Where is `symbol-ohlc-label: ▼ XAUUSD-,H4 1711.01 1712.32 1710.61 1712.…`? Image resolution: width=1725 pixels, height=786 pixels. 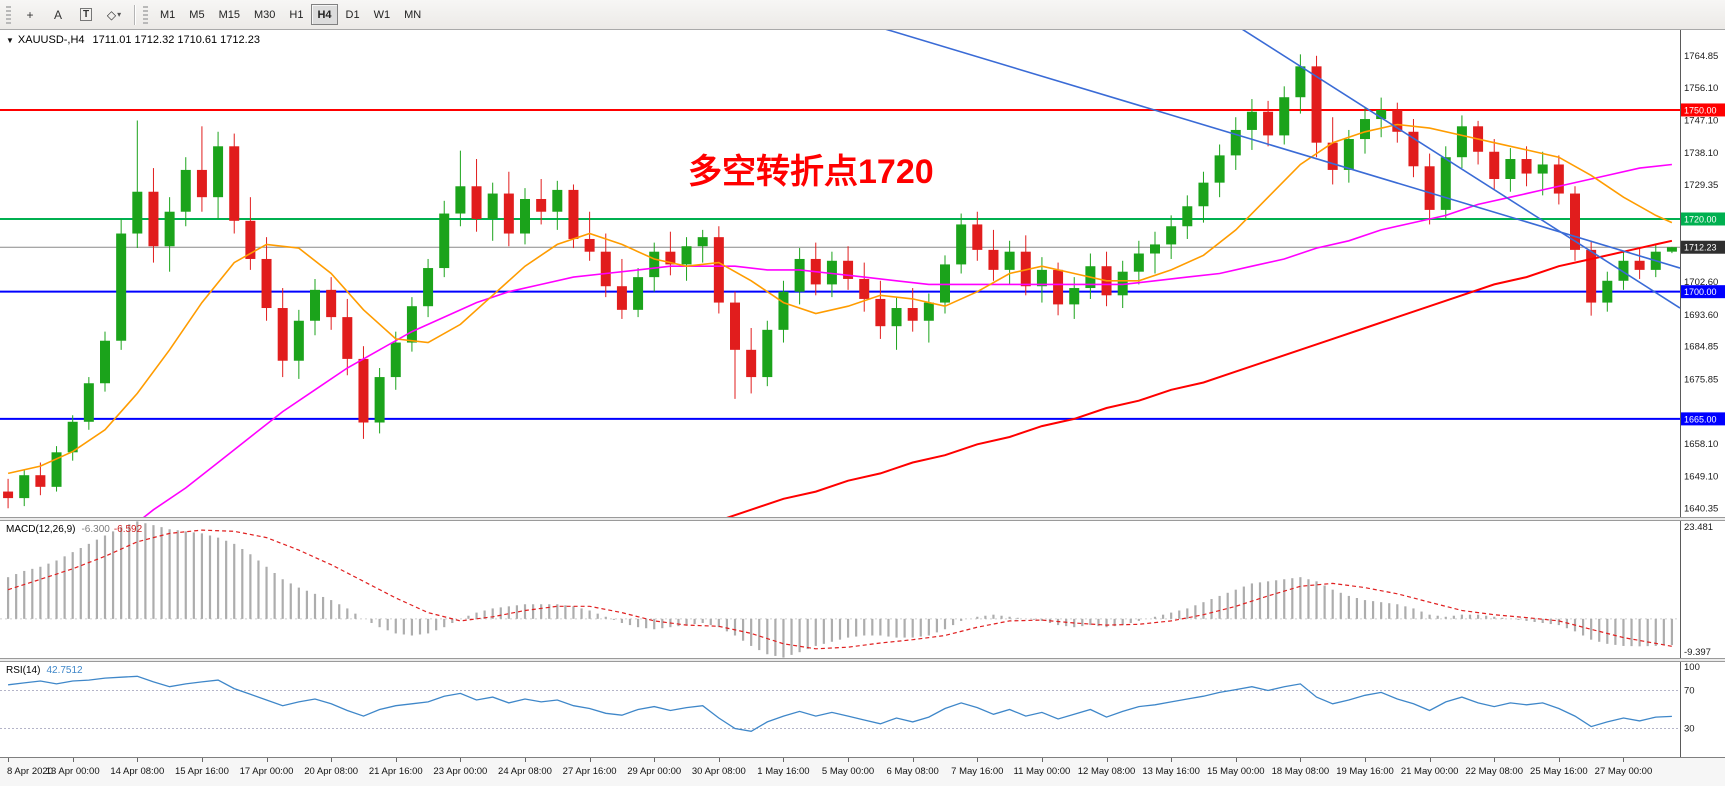 symbol-ohlc-label: ▼ XAUUSD-,H4 1711.01 1712.32 1710.61 1712.… is located at coordinates (133, 40).